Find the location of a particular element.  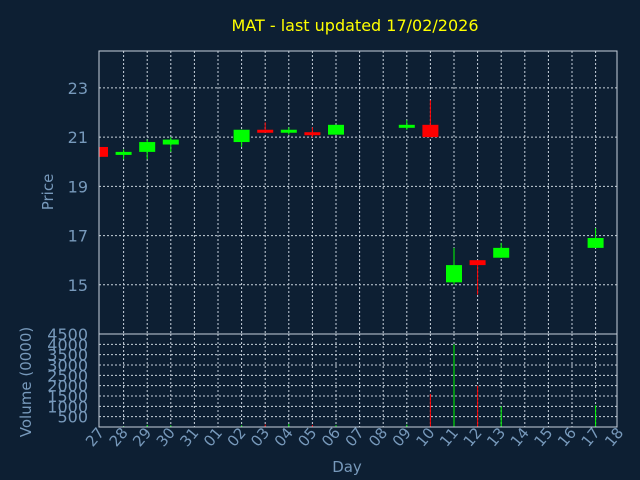

volume-tick-label: 1500 is located at coordinates (67, 396).